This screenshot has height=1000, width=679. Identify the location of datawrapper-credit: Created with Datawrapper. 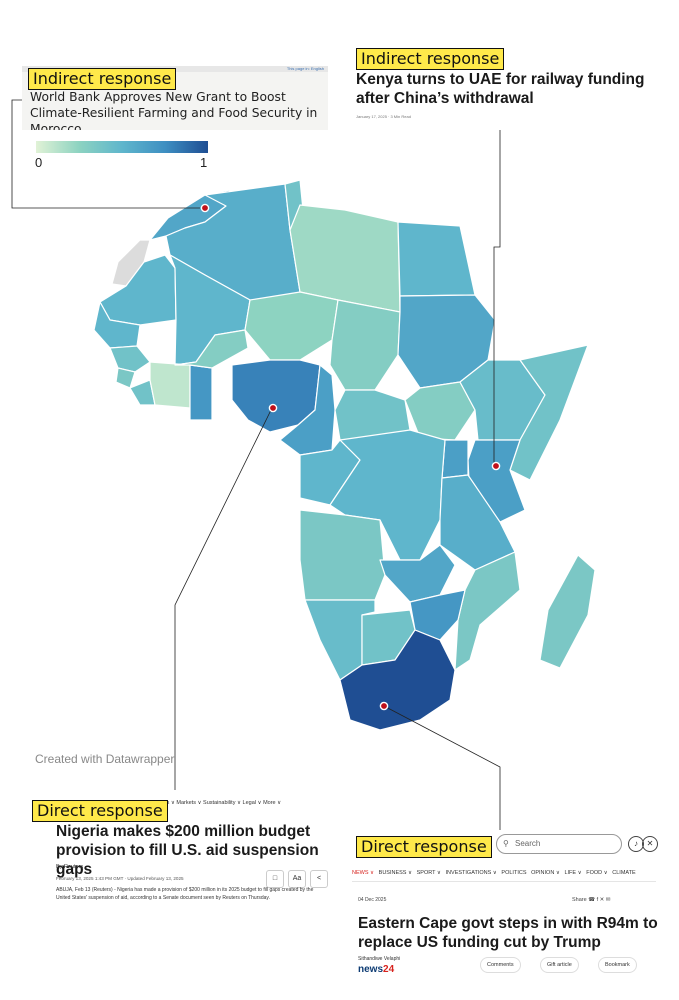
(105, 759).